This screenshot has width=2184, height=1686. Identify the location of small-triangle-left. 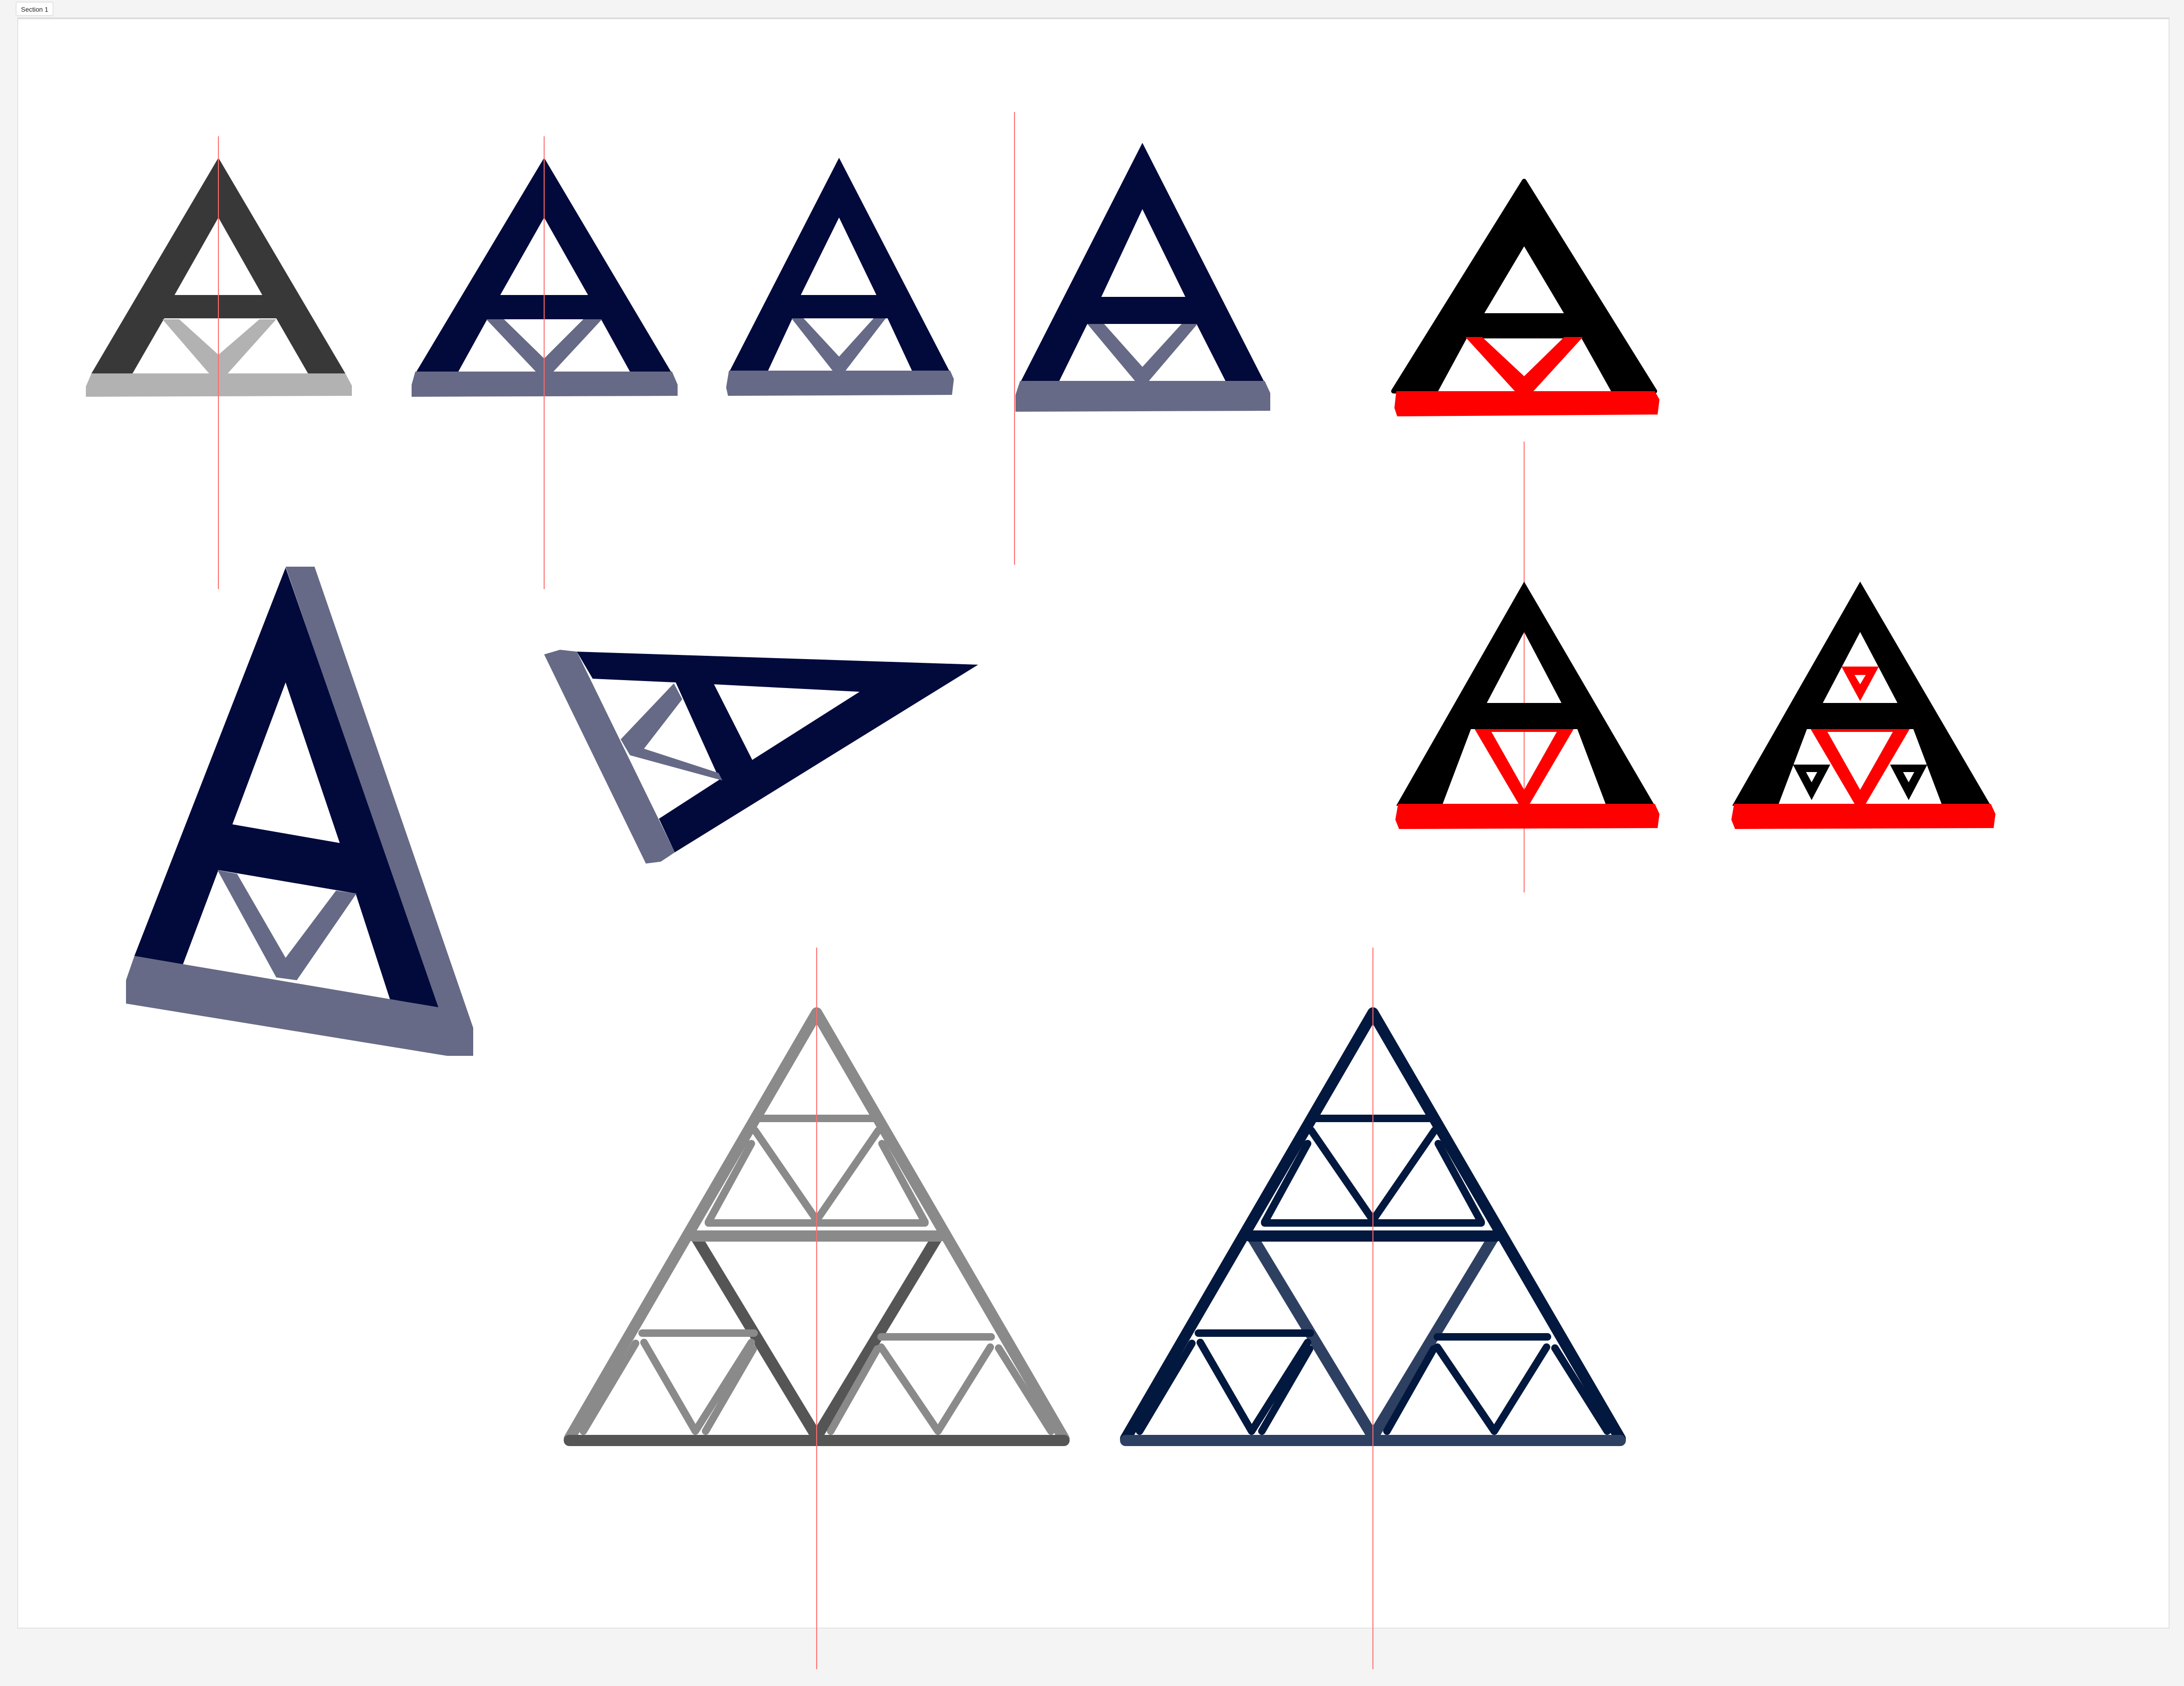
(1811, 782).